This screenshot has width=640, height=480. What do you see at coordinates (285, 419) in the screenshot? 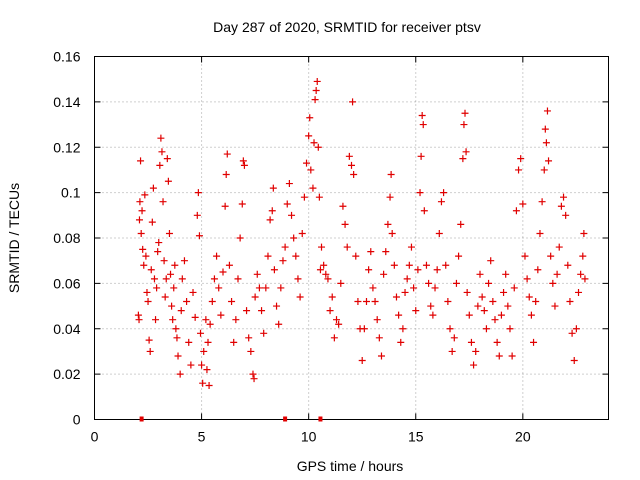
I see `baseline-marker` at bounding box center [285, 419].